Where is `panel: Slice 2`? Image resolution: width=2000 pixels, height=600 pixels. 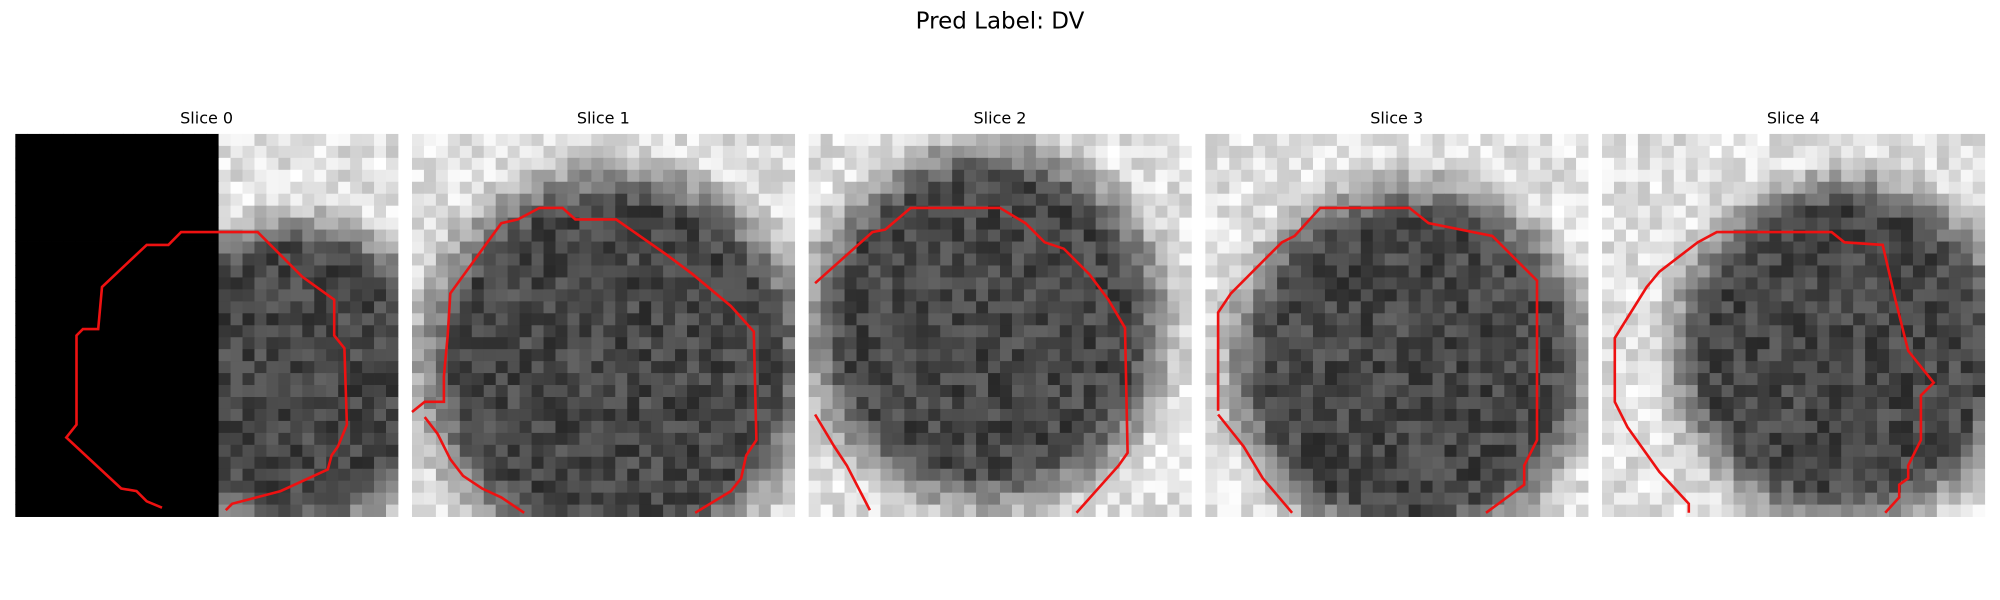
panel: Slice 2 is located at coordinates (1000, 312).